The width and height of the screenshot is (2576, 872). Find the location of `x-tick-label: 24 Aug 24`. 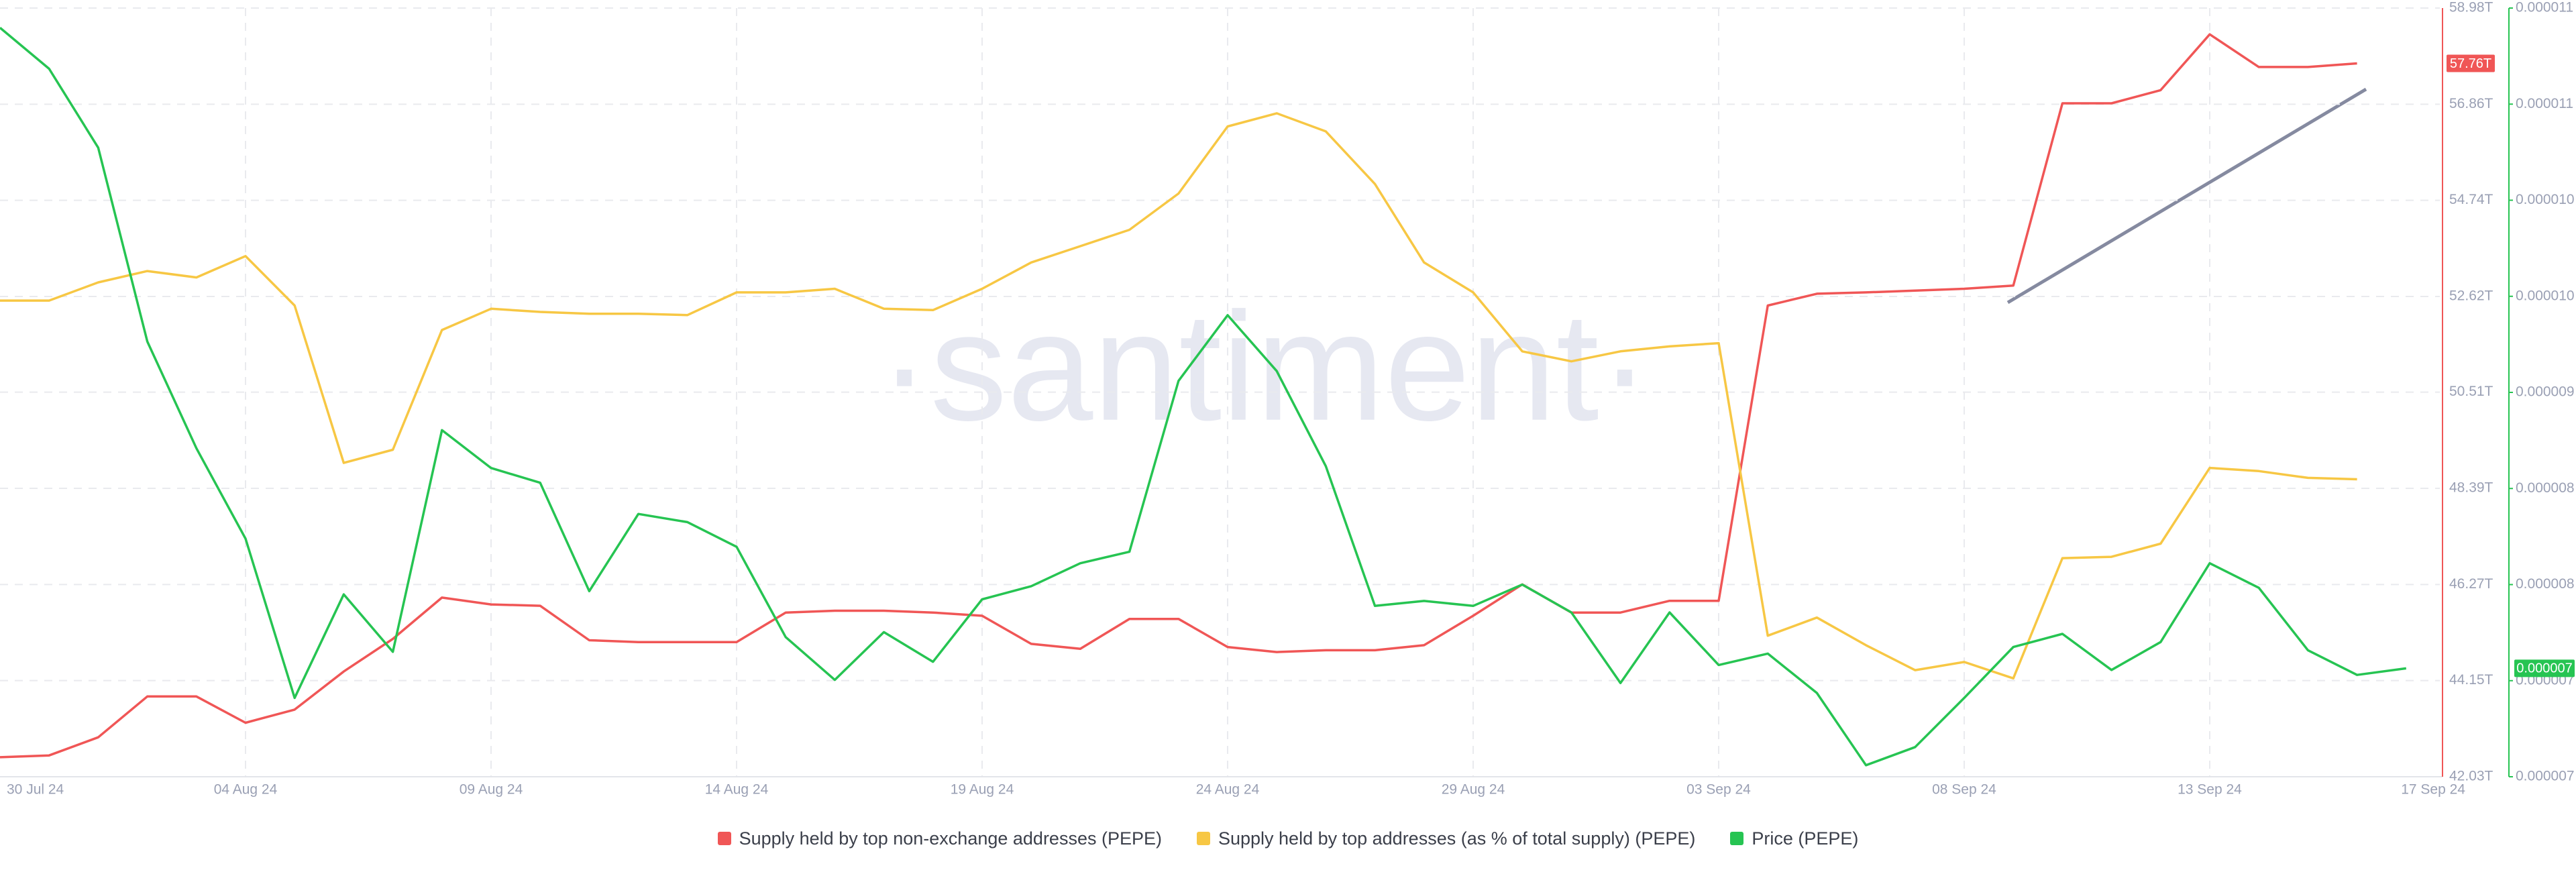

x-tick-label: 24 Aug 24 is located at coordinates (1228, 790).